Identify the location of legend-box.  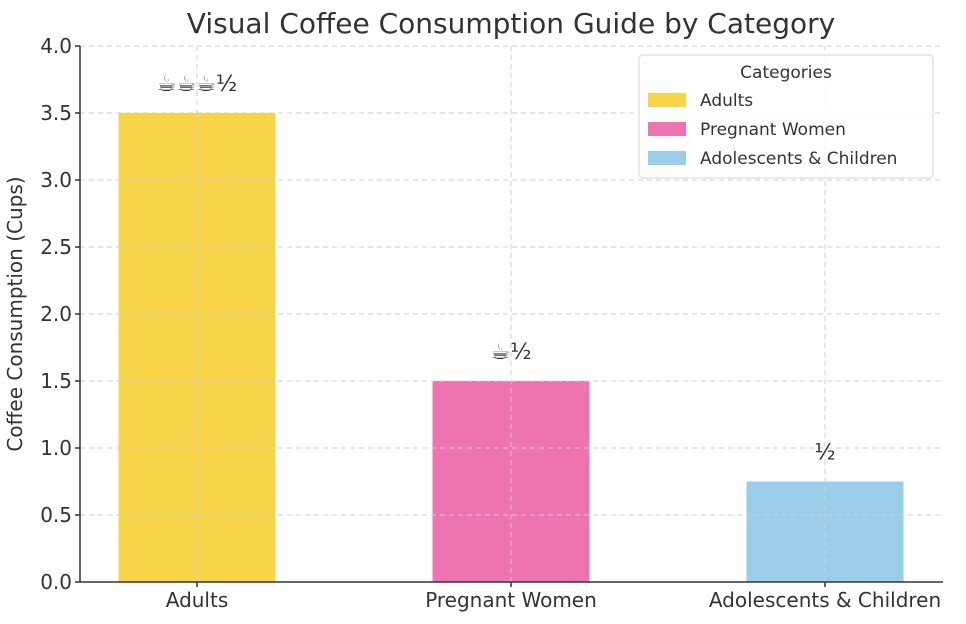
(786, 116).